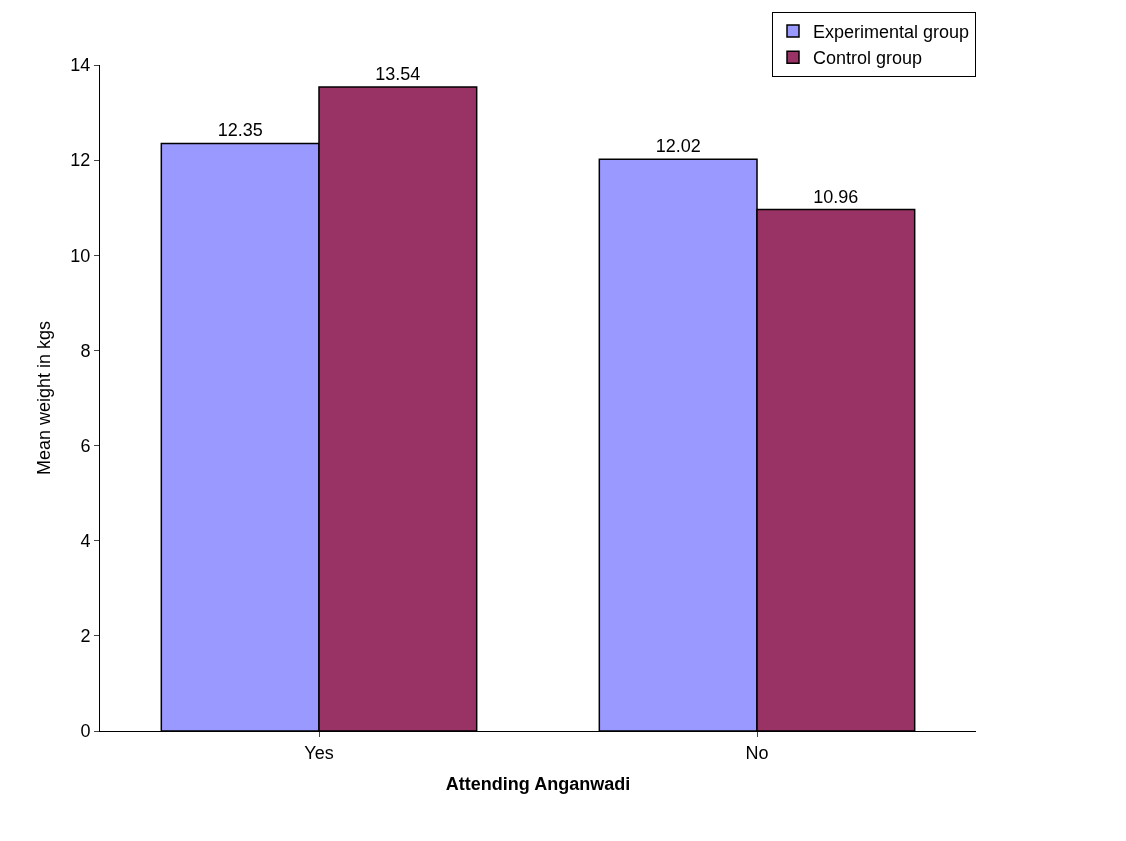  What do you see at coordinates (538, 783) in the screenshot?
I see `x-axis-title: Attending Anganwadi` at bounding box center [538, 783].